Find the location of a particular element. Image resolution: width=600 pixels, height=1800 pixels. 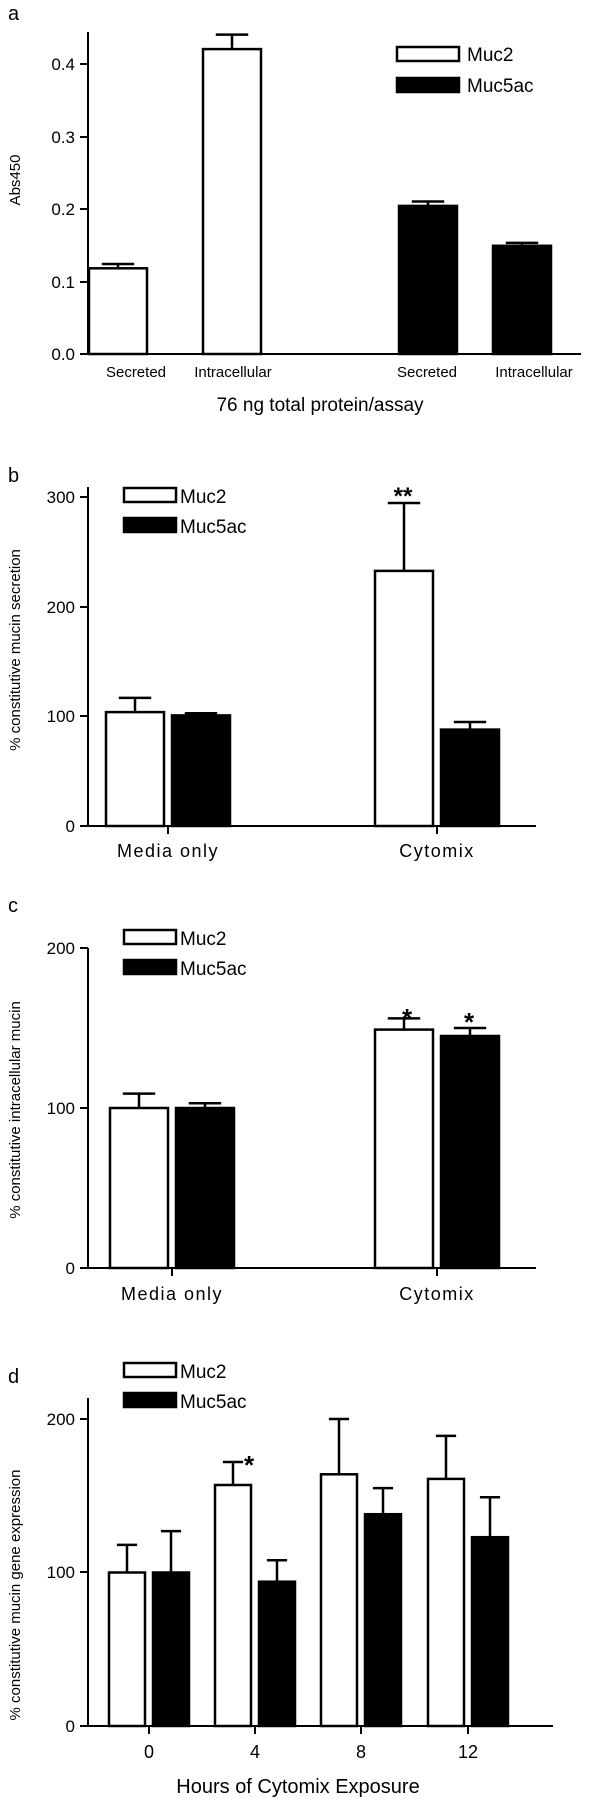

panel-a-y-axis-label: Abs450 is located at coordinates (15, 180).